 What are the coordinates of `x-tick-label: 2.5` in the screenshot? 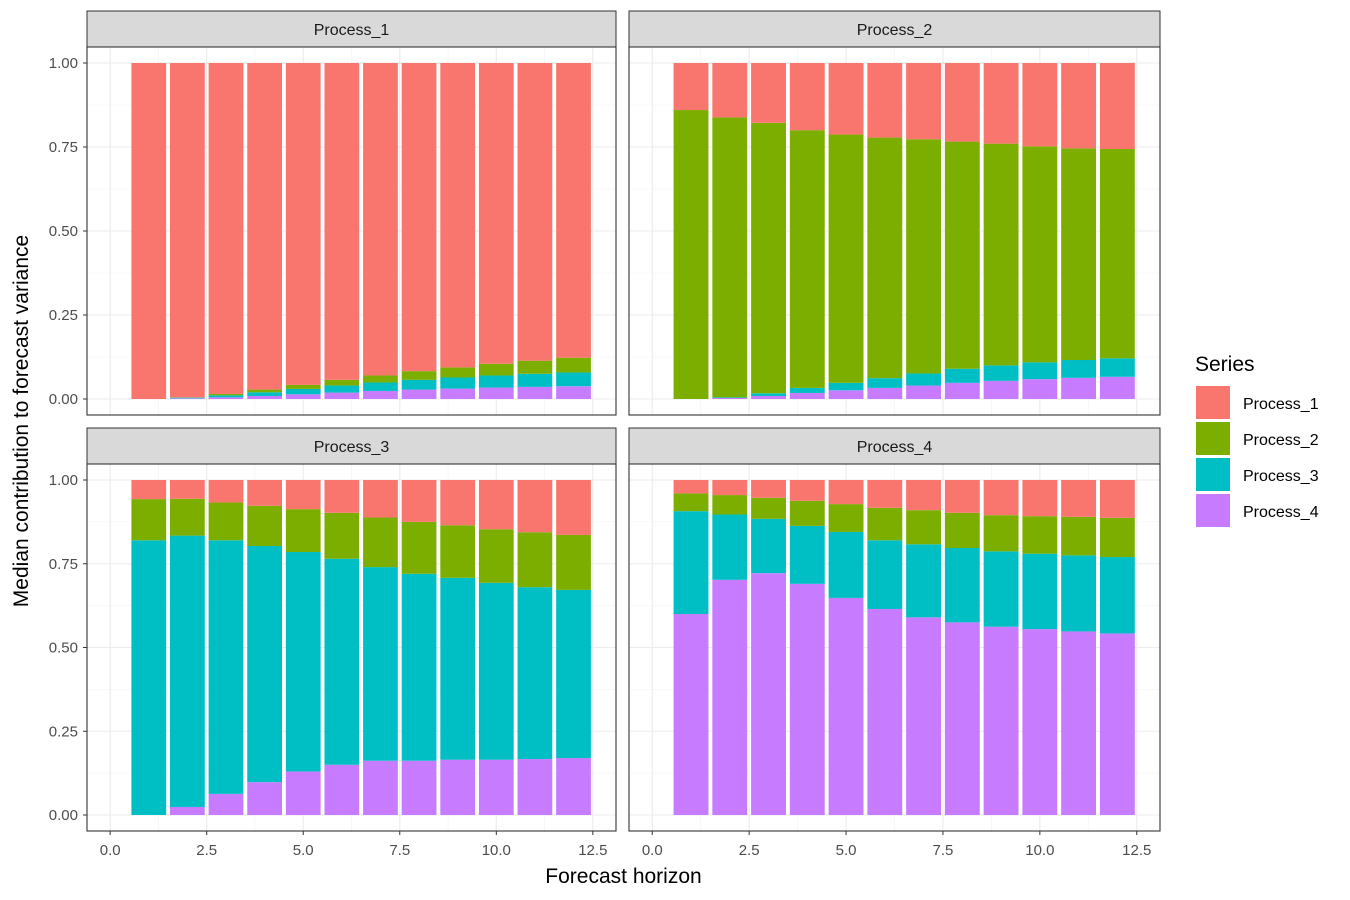 It's located at (206, 850).